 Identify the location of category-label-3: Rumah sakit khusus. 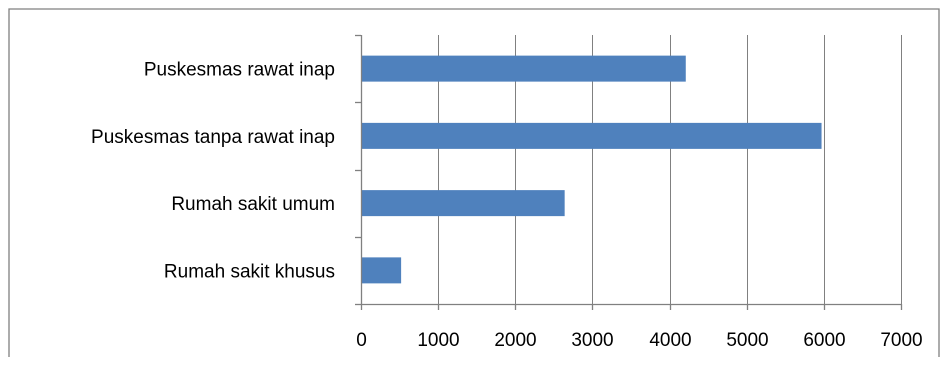
(249, 271).